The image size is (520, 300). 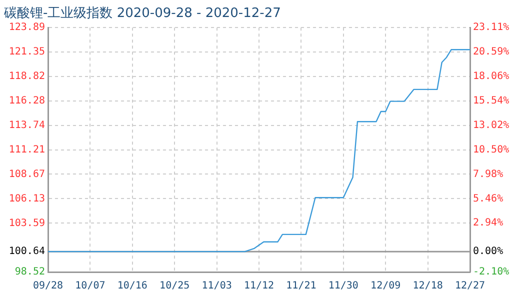 What do you see at coordinates (26, 223) in the screenshot?
I see `y-tick-label: 103.59` at bounding box center [26, 223].